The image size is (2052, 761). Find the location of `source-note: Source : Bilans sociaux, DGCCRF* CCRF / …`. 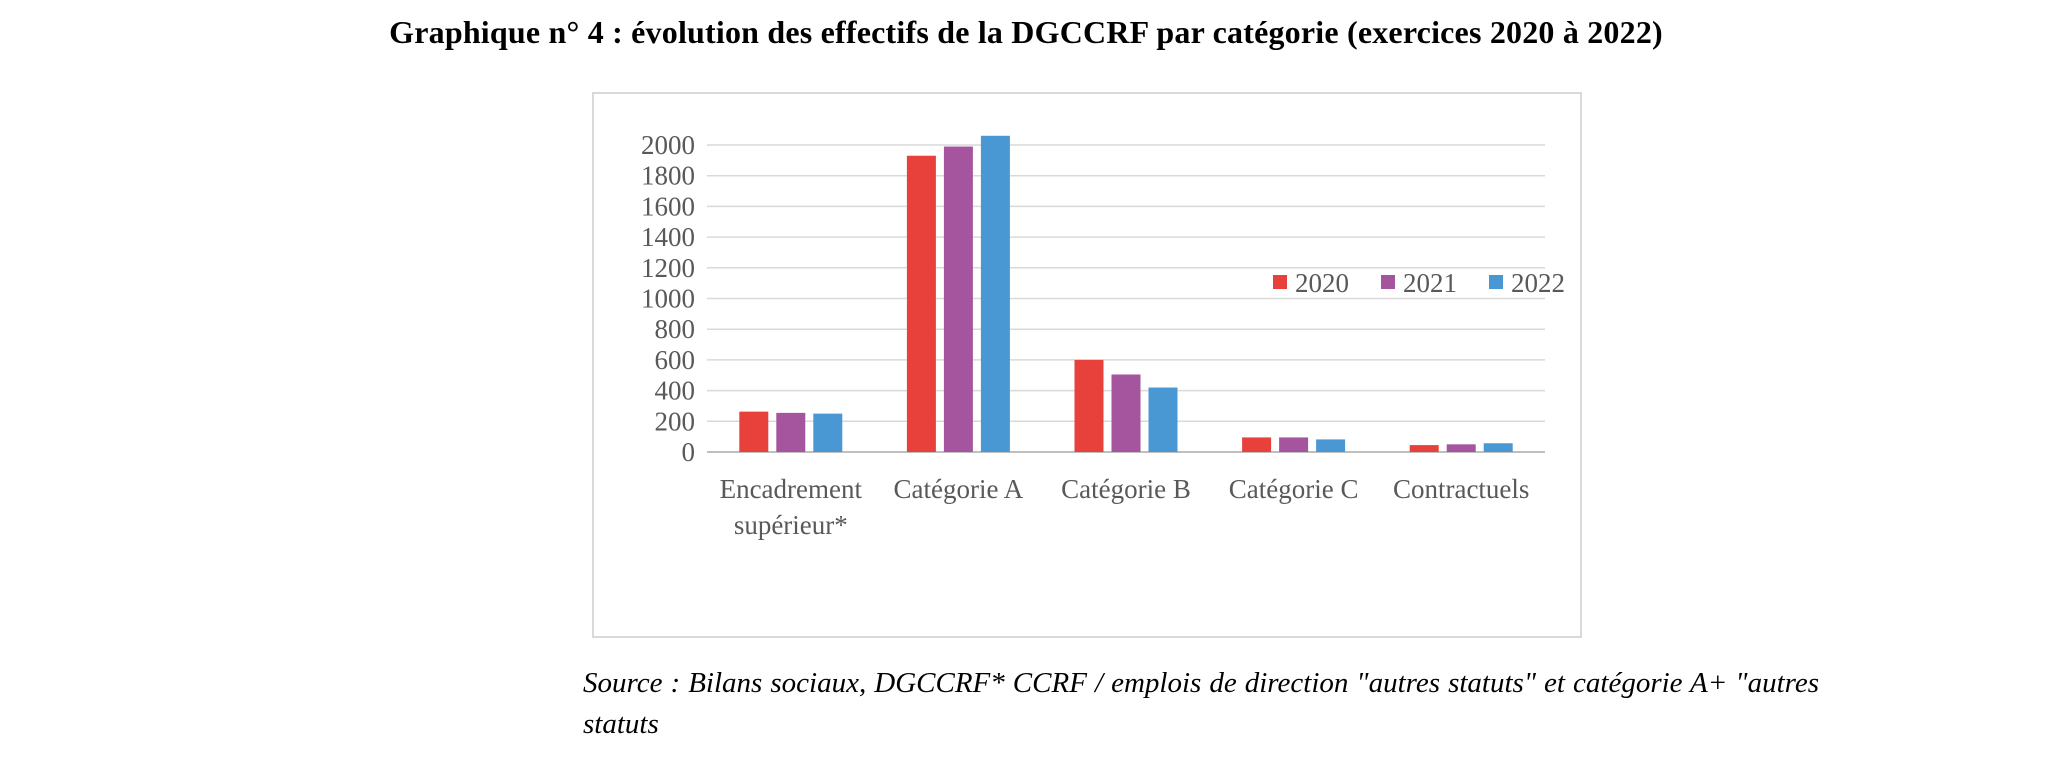

source-note: Source : Bilans sociaux, DGCCRF* CCRF / … is located at coordinates (1201, 703).